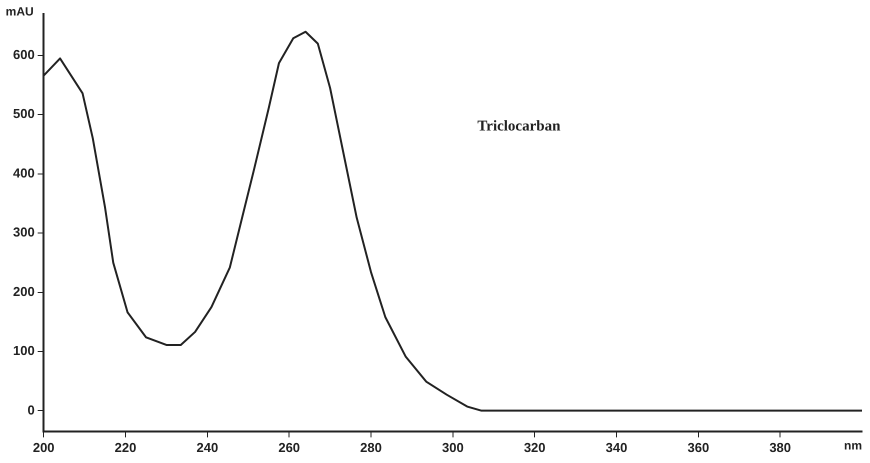  Describe the element at coordinates (23, 232) in the screenshot. I see `y-tick-label: 300` at that location.